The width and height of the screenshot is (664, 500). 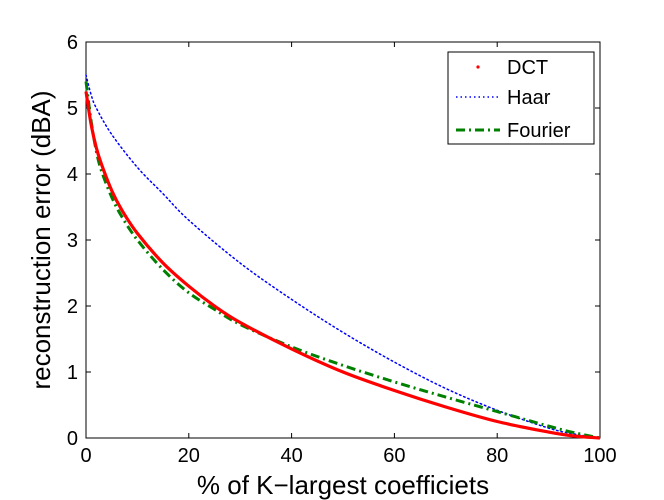 I want to click on legend: DCT Haar Fourier, so click(x=521, y=98).